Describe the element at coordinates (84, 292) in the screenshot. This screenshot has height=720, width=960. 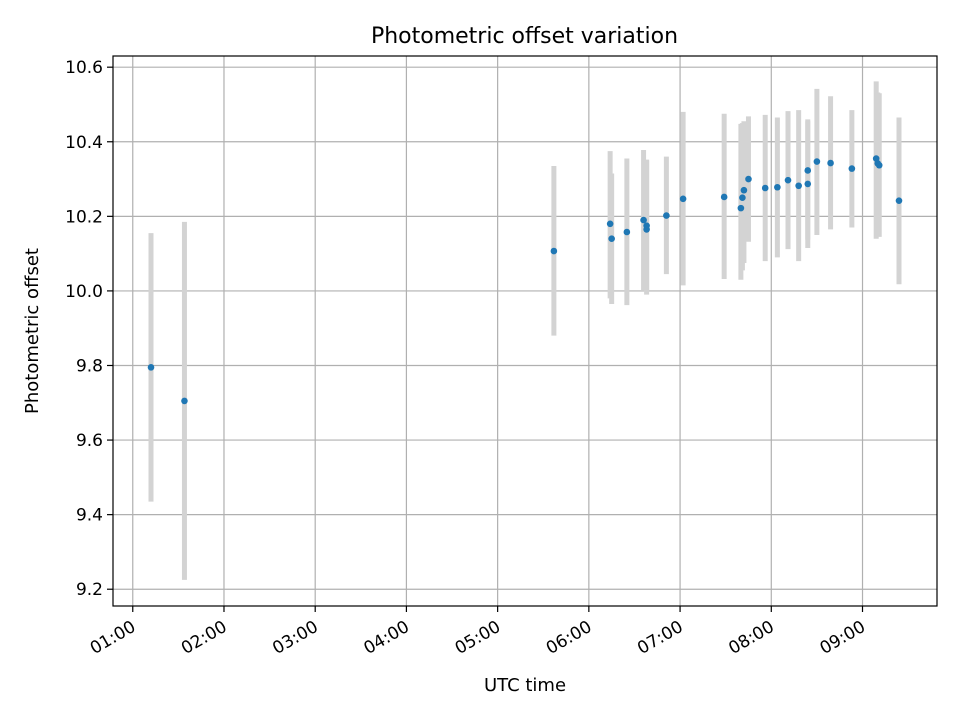
I see `y-tick-label: 10.0` at that location.